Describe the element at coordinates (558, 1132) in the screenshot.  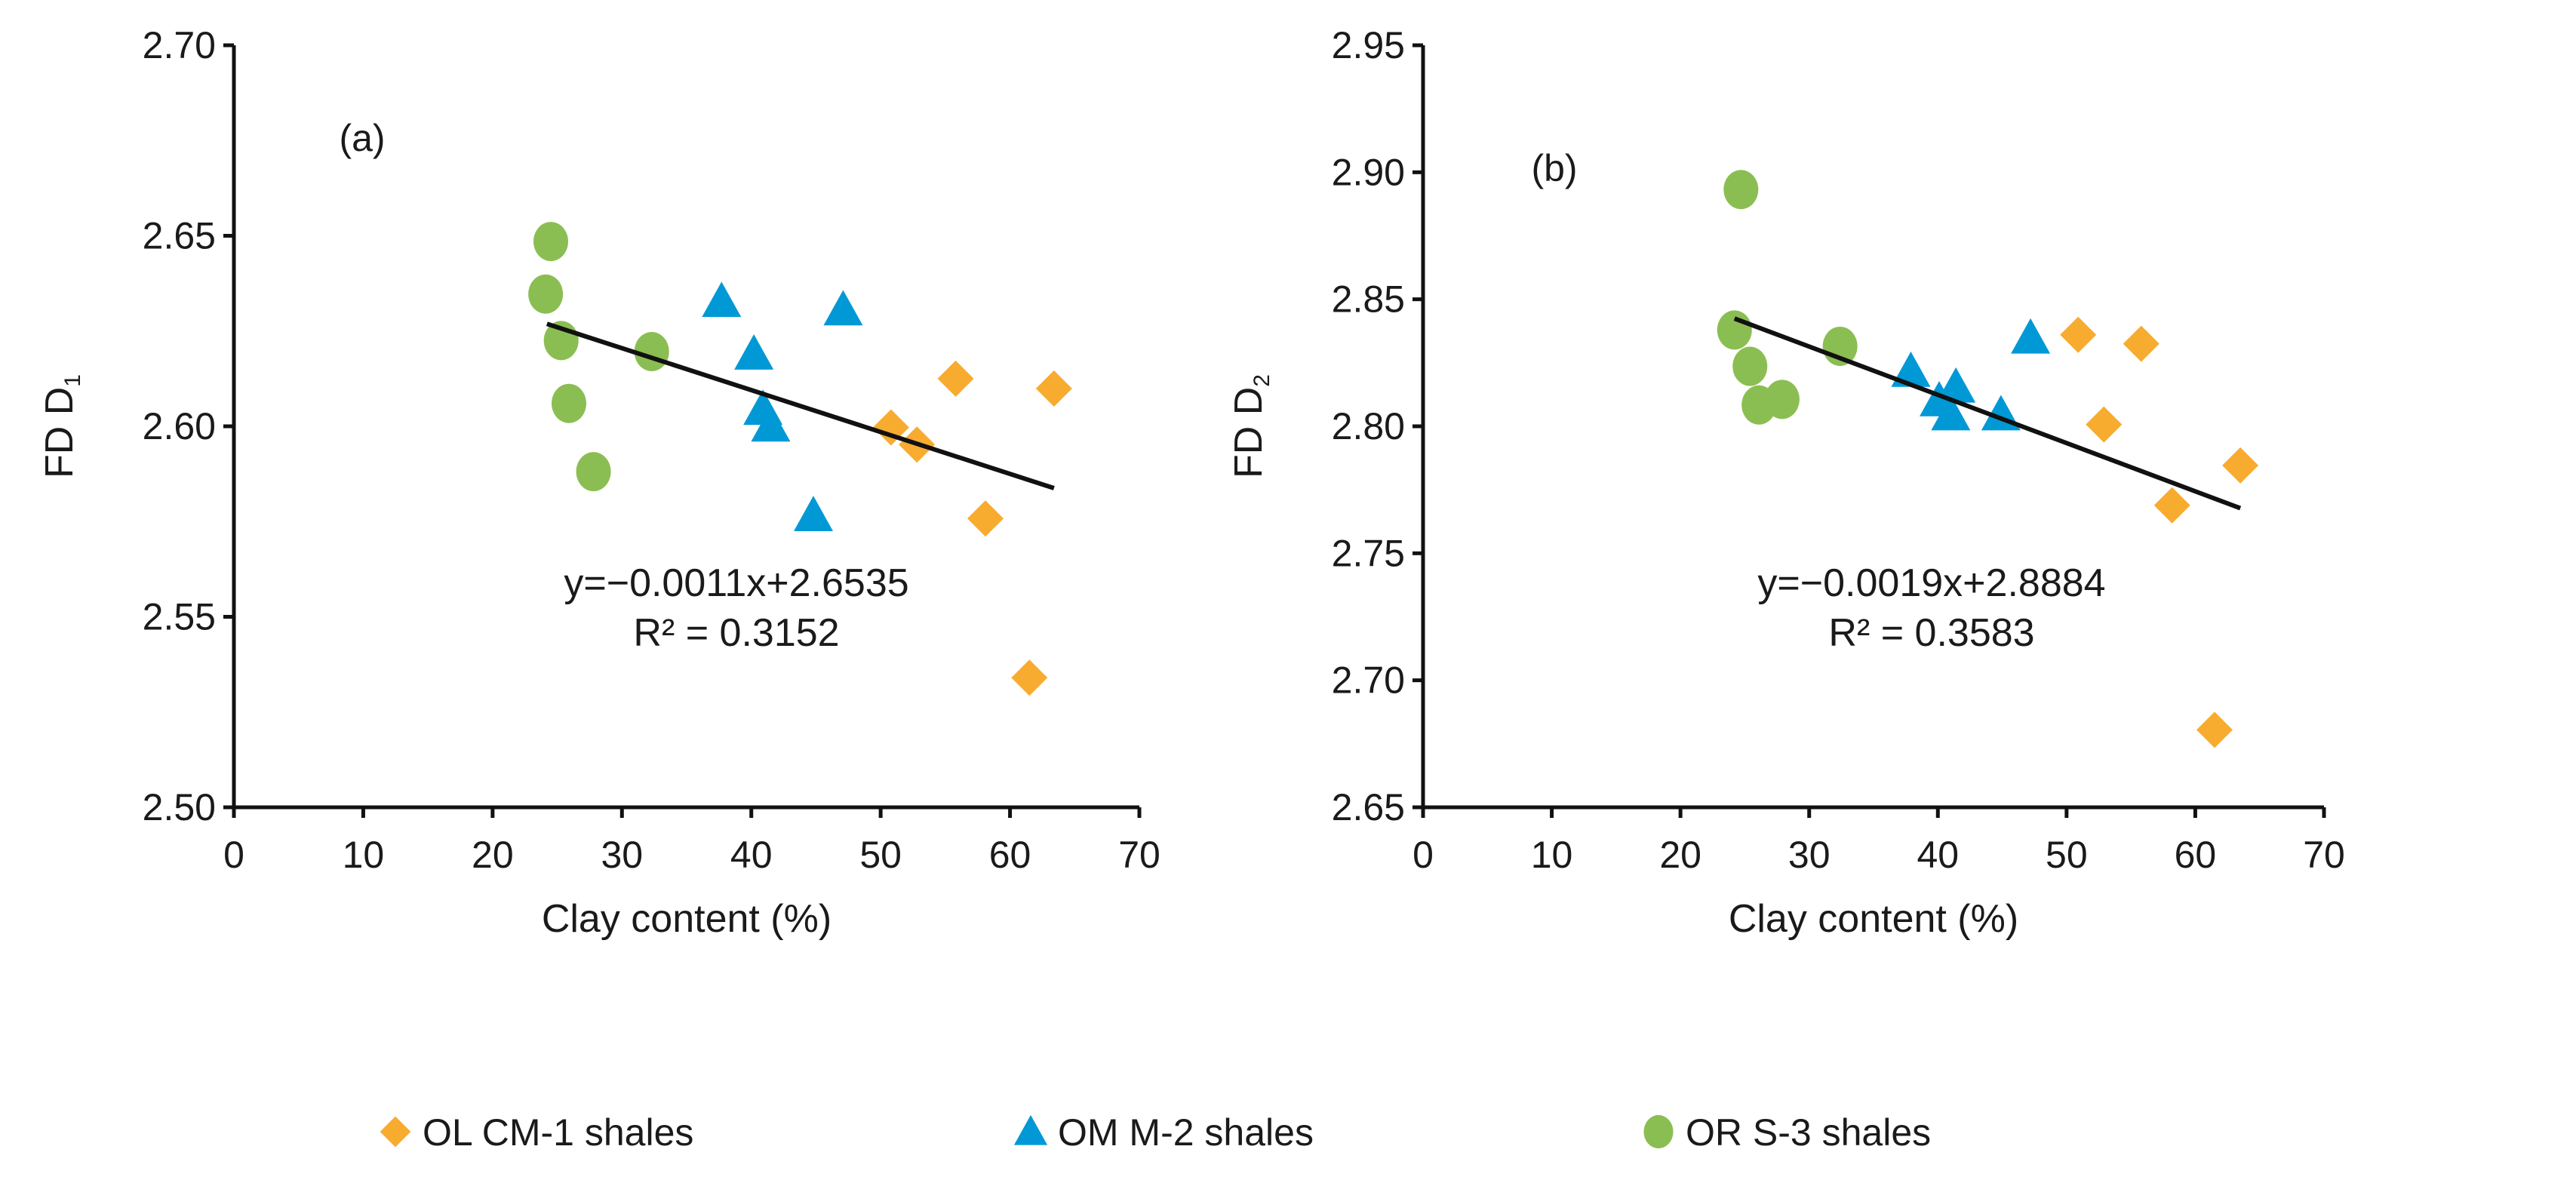
I see `legend-label: OL CM-1 shales` at that location.